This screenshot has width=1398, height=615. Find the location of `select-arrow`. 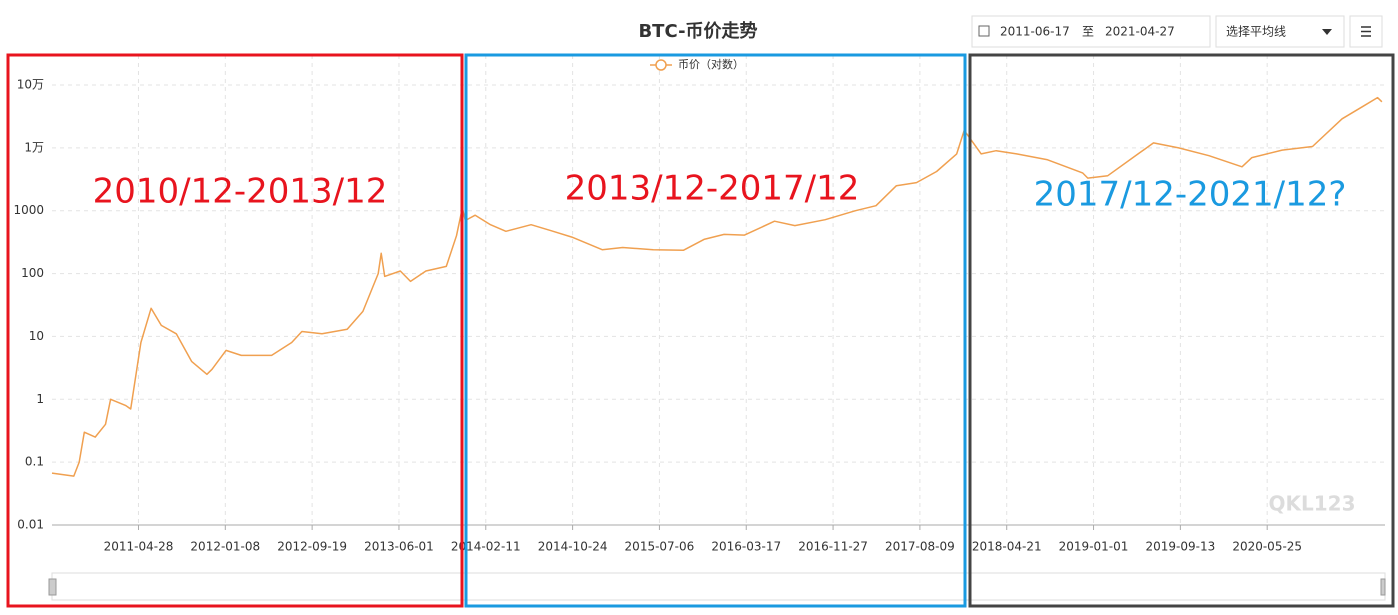

select-arrow is located at coordinates (1327, 32).